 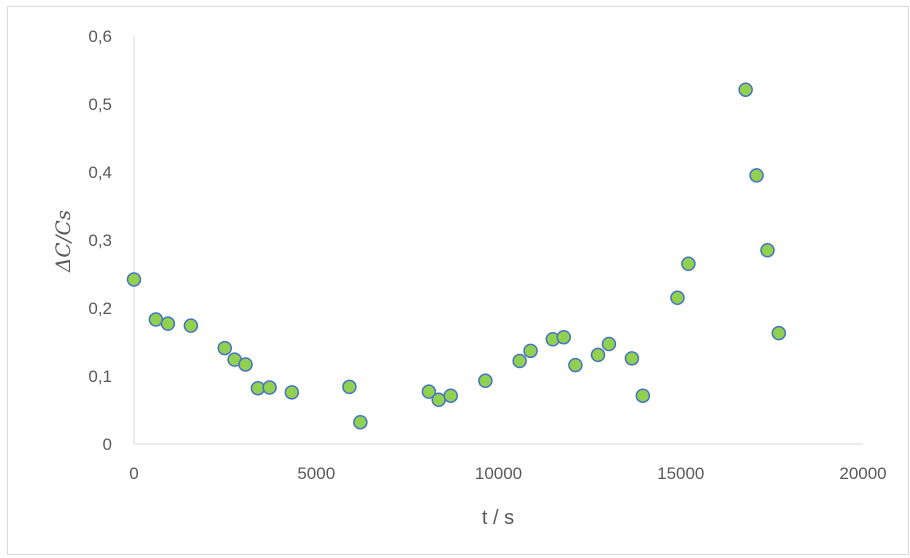 What do you see at coordinates (100, 36) in the screenshot?
I see `y-tick-label: 0,6` at bounding box center [100, 36].